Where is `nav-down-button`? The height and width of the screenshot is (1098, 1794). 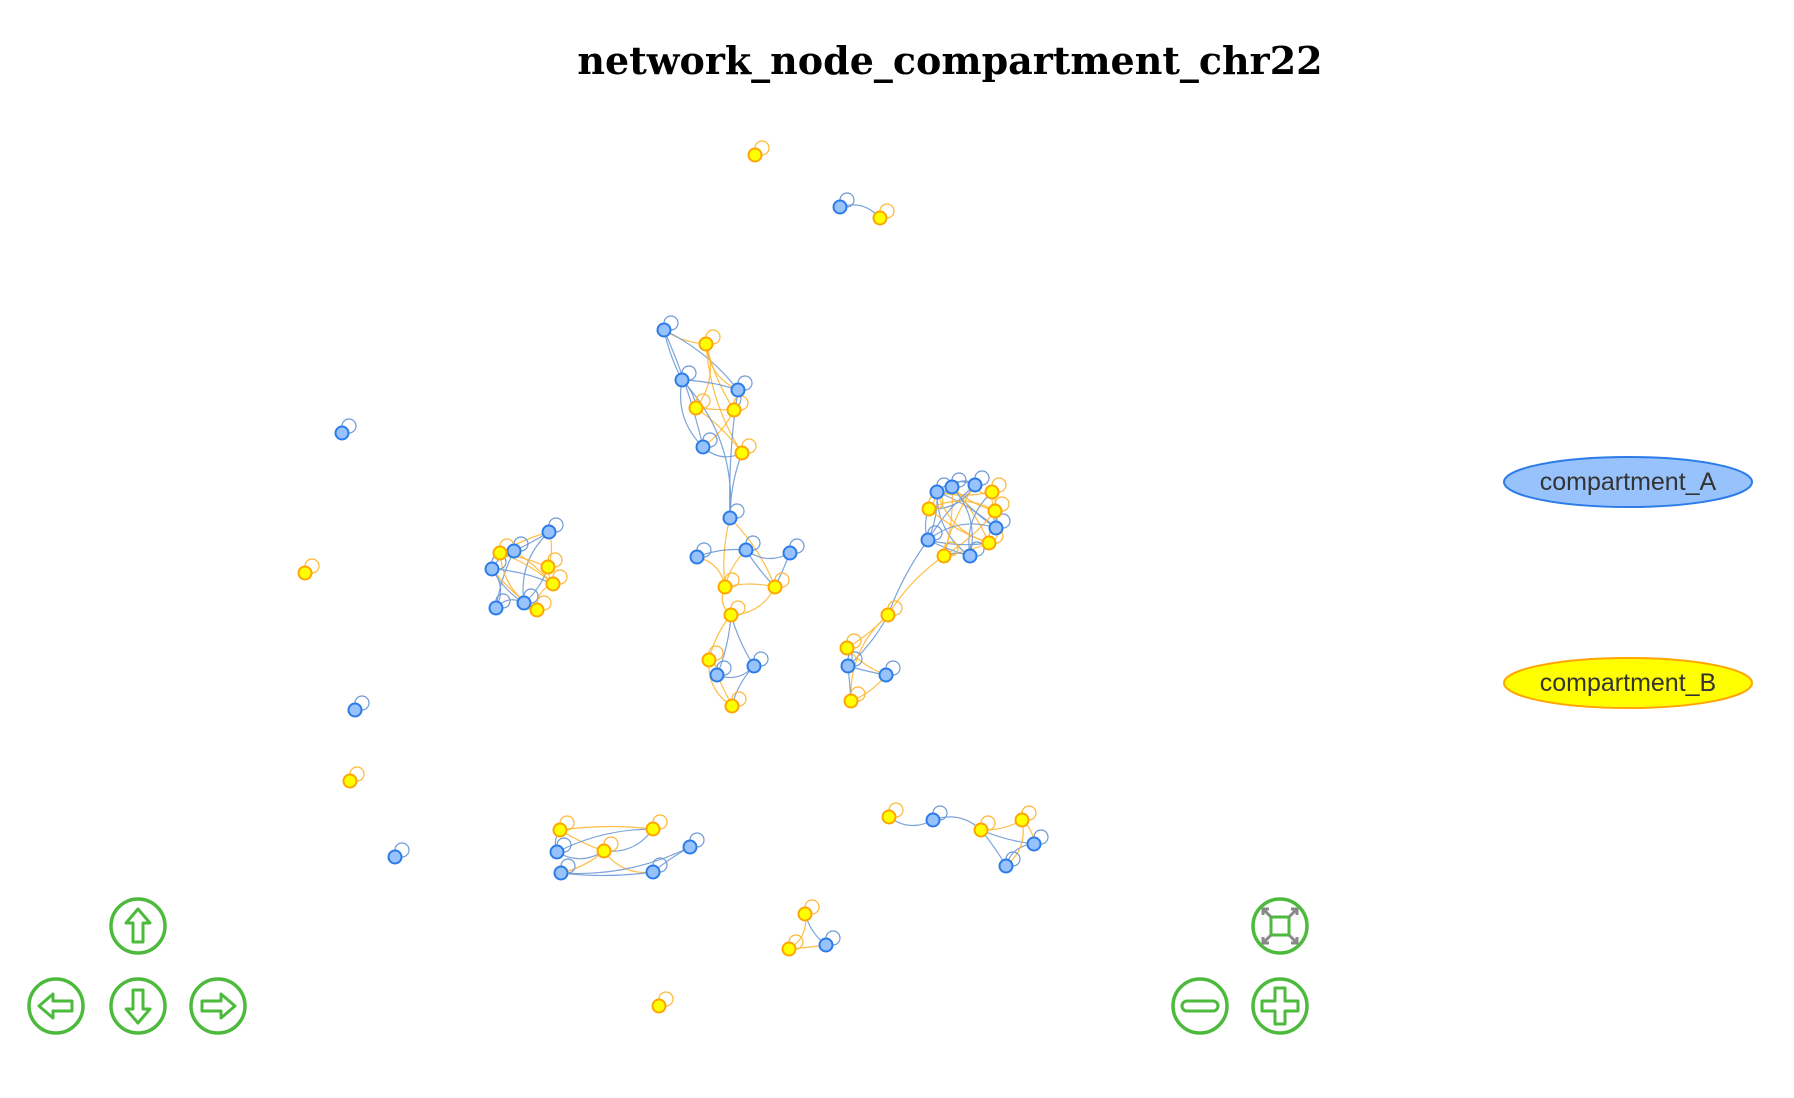 nav-down-button is located at coordinates (138, 1006).